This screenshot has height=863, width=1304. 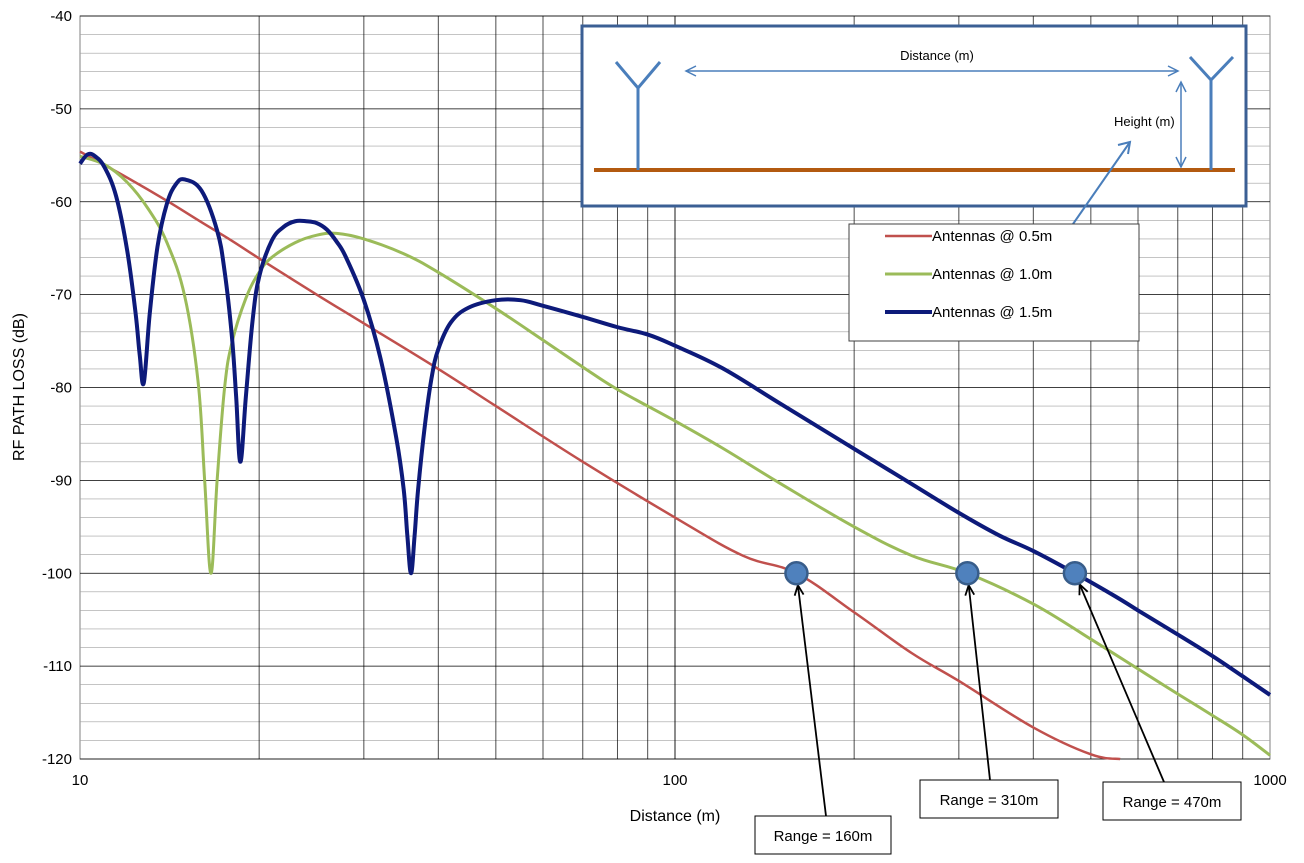 I want to click on range-callouts: Range = 160m Range = 310m Range = 470m, so click(x=998, y=708).